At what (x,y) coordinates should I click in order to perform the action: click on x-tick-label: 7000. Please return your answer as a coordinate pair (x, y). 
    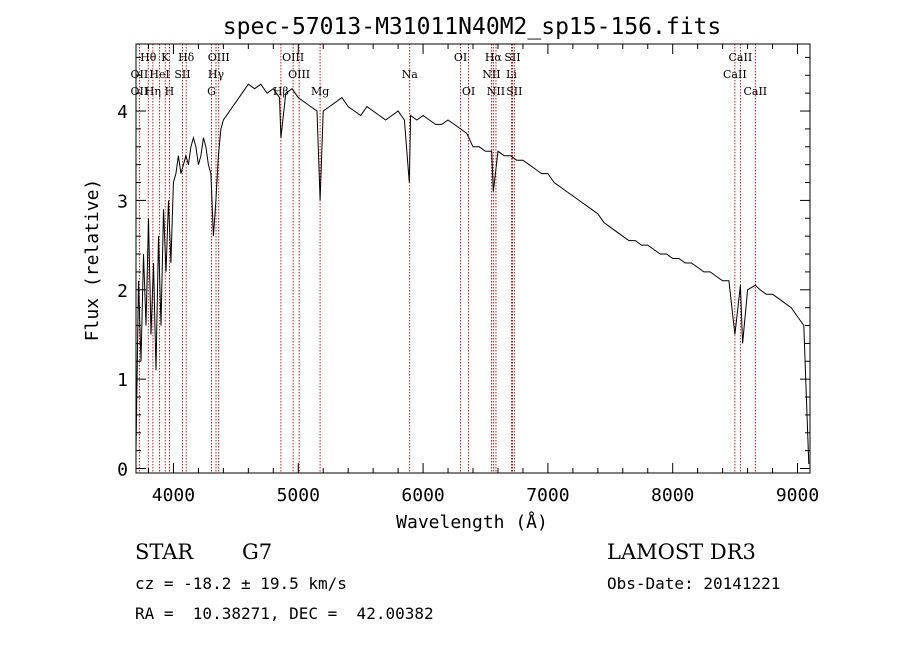
    Looking at the image, I should click on (547, 495).